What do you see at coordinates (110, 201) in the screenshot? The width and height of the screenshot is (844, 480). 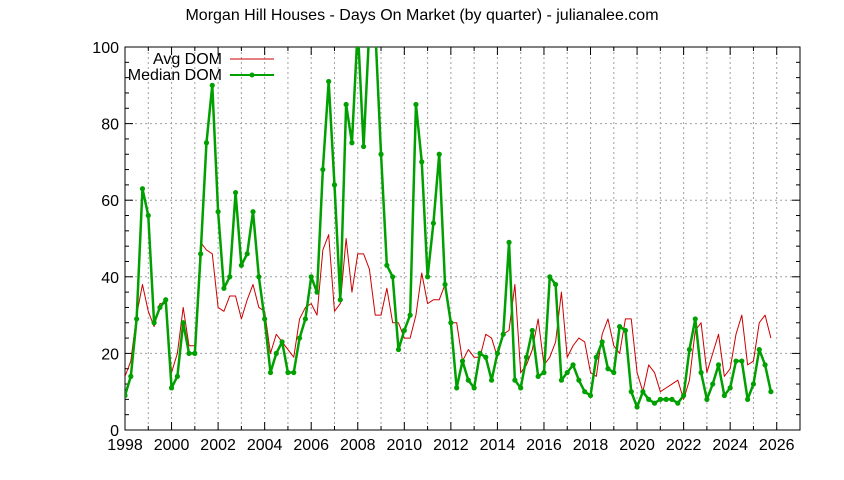 I see `y-tick-label: 60` at bounding box center [110, 201].